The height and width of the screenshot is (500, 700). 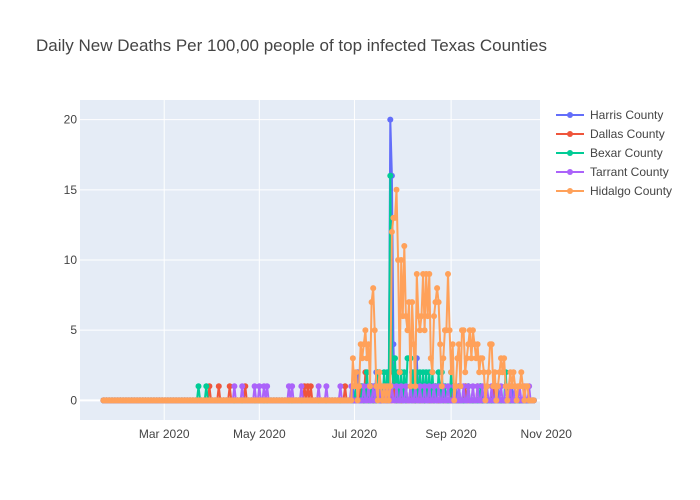 What do you see at coordinates (259, 434) in the screenshot?
I see `x-tick-label: May 2020` at bounding box center [259, 434].